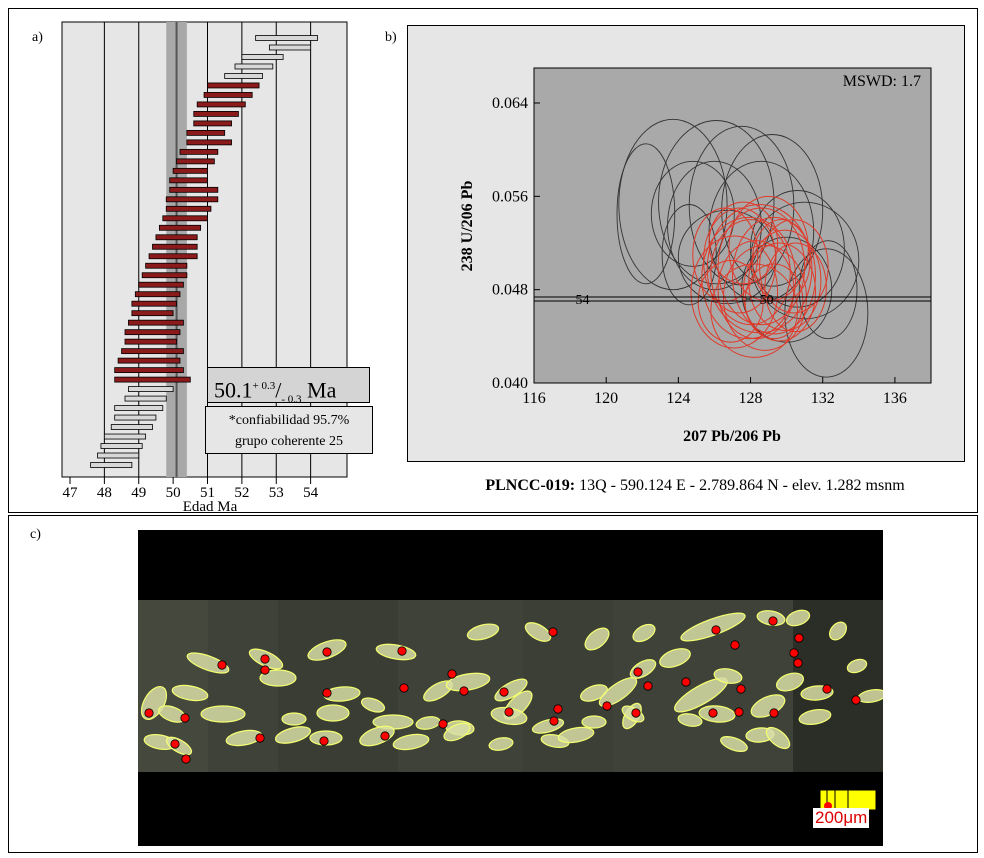 The width and height of the screenshot is (984, 858). What do you see at coordinates (276, 493) in the screenshot?
I see `age-xtick-label: 53` at bounding box center [276, 493].